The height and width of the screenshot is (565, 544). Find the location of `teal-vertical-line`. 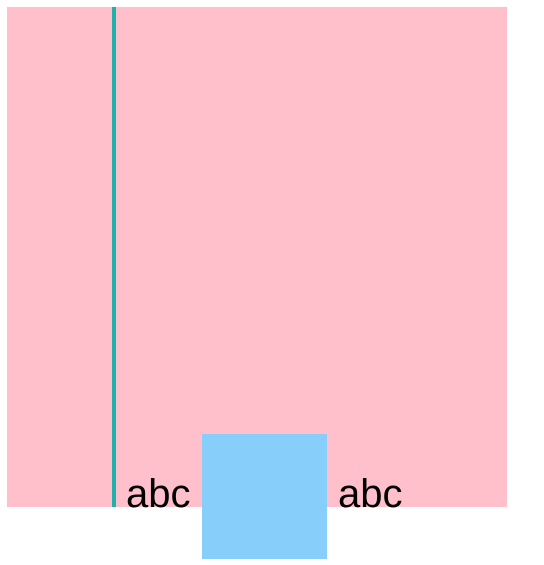

teal-vertical-line is located at coordinates (114, 257).